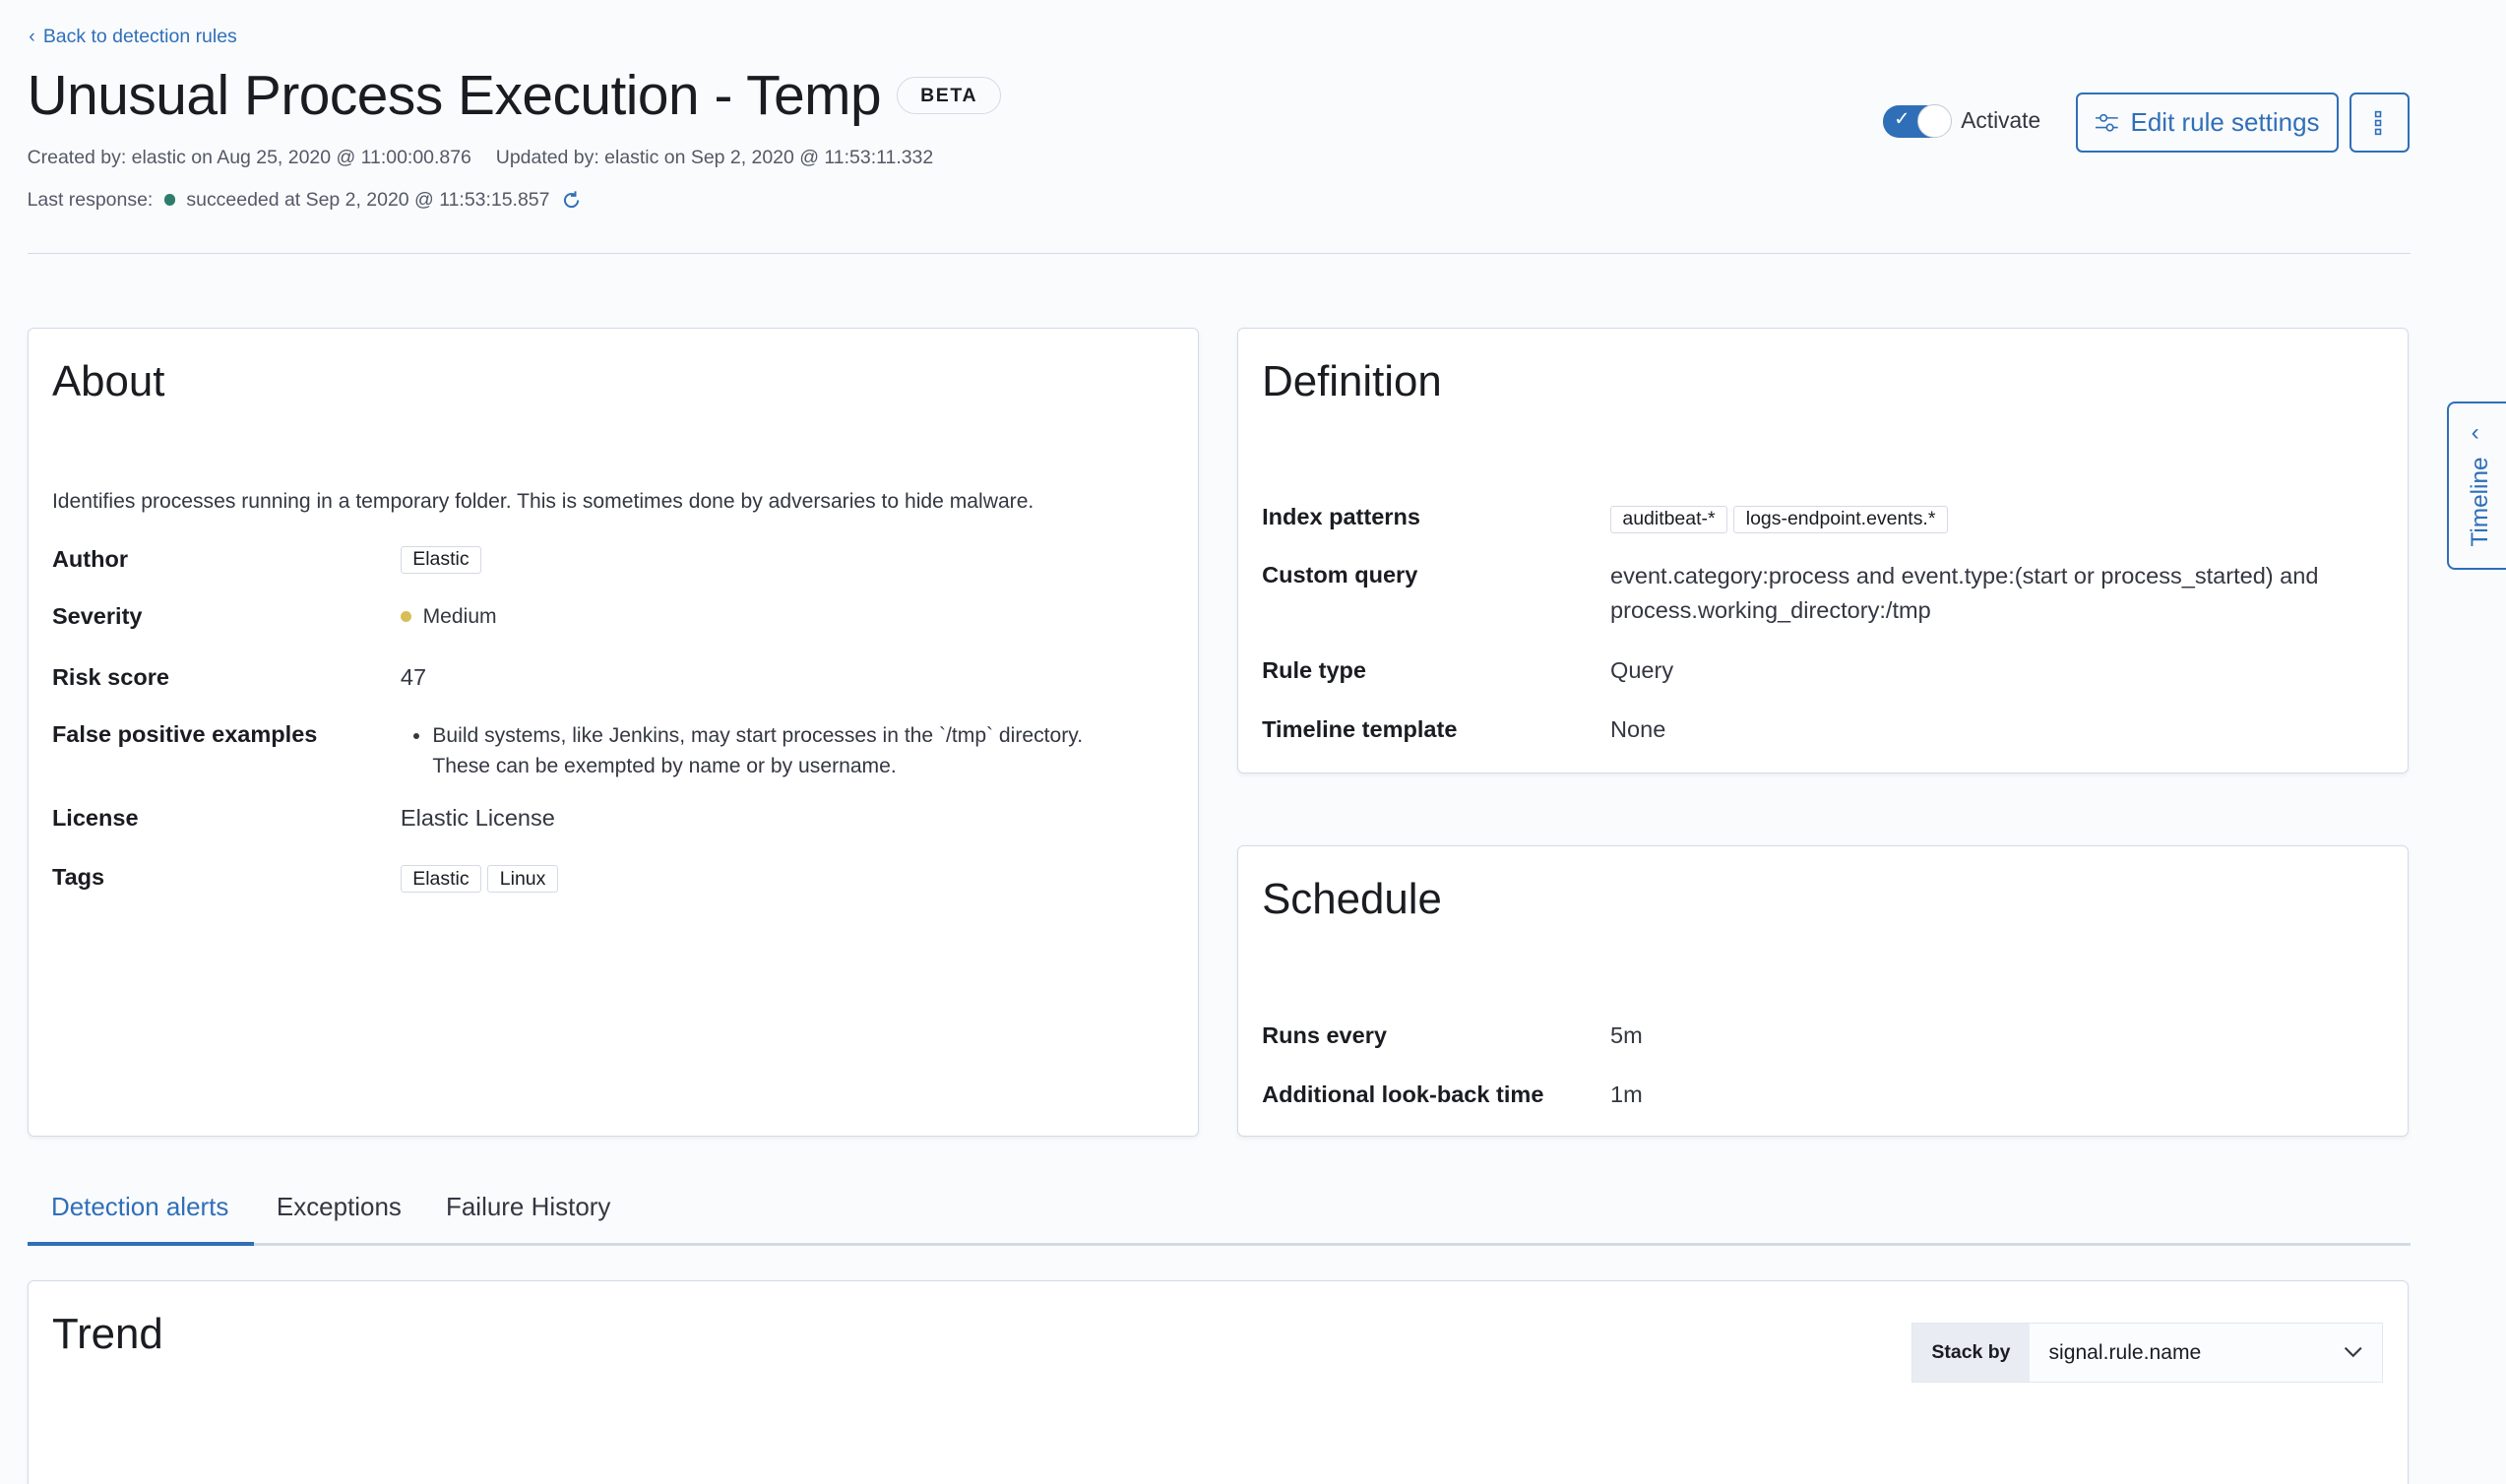 This screenshot has width=2506, height=1484. What do you see at coordinates (184, 734) in the screenshot?
I see `fp-label: False positive examples` at bounding box center [184, 734].